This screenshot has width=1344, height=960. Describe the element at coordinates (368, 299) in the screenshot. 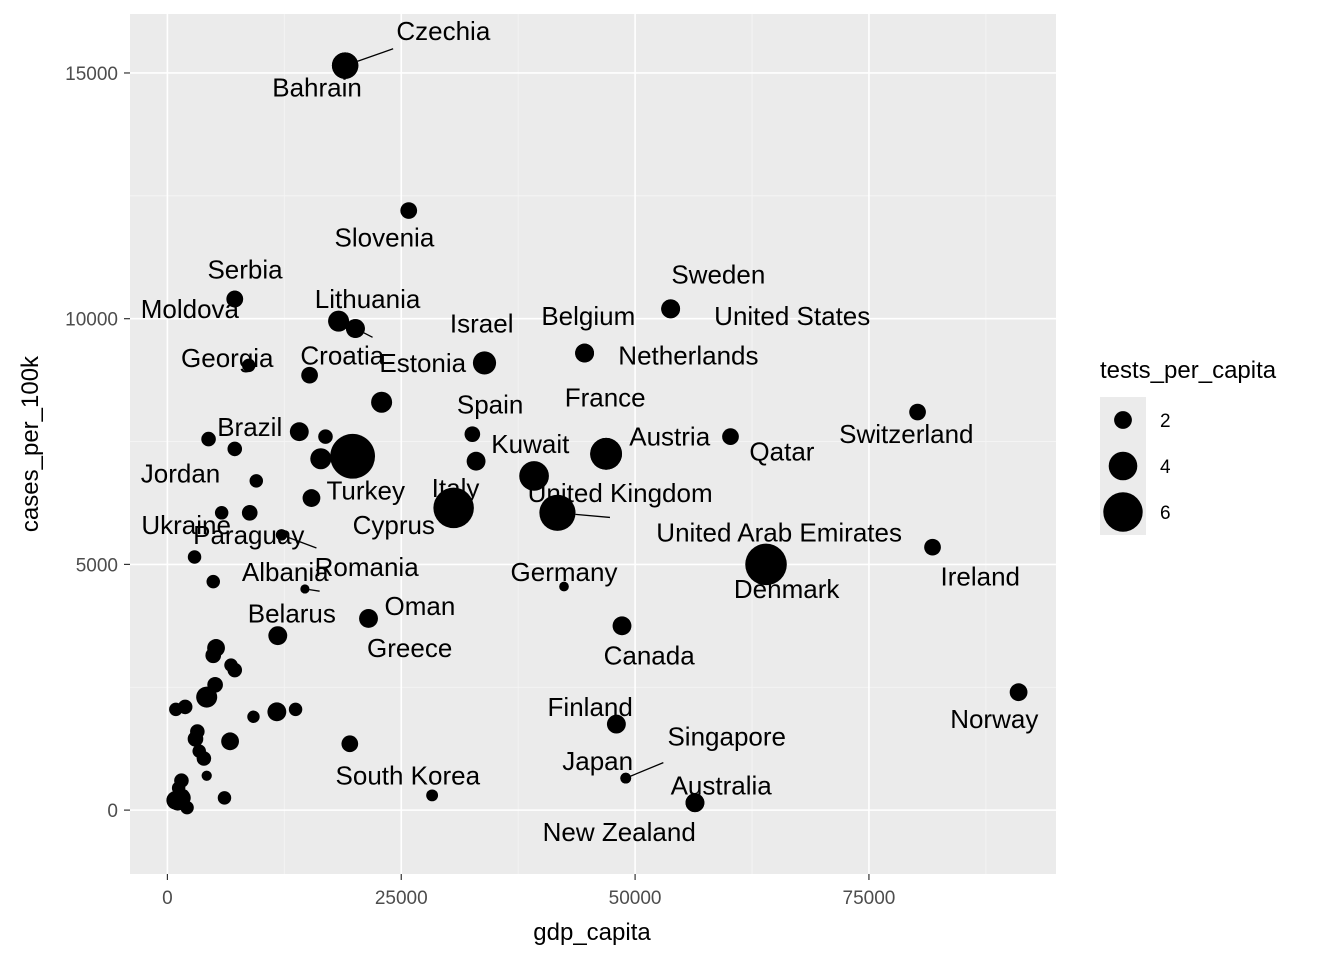

I see `point-label-lithuania: Lithuania` at that location.